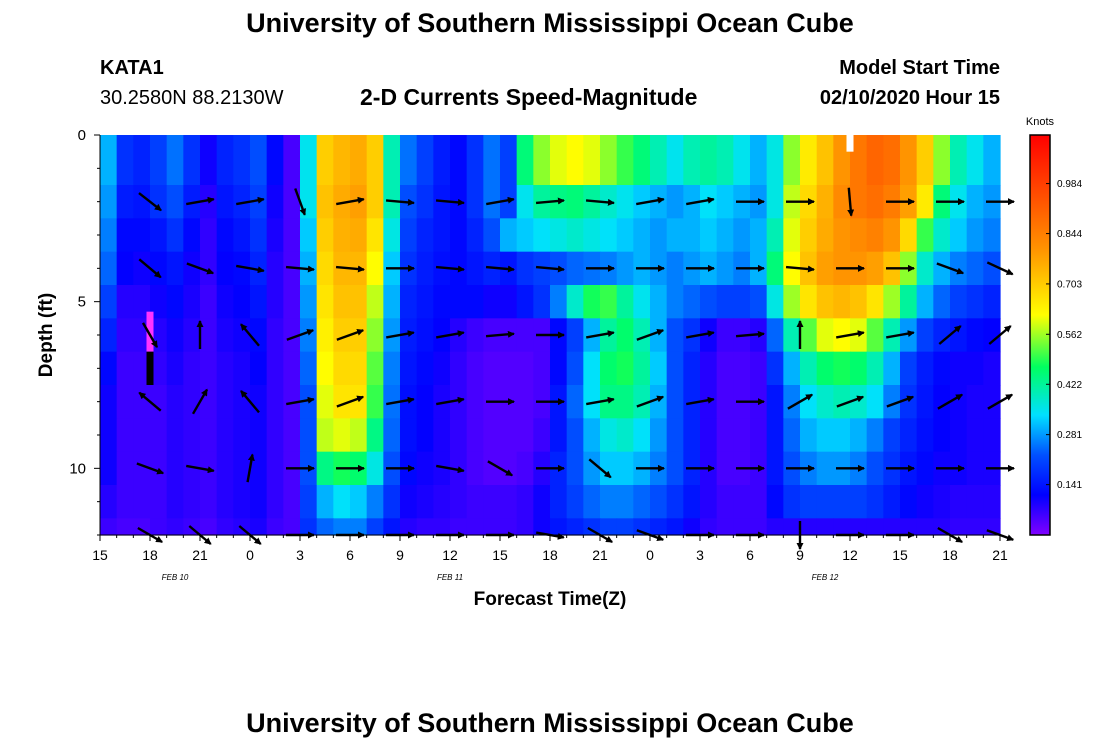 This screenshot has height=750, width=1100. Describe the element at coordinates (350, 555) in the screenshot. I see `x-tick-label: 6` at that location.